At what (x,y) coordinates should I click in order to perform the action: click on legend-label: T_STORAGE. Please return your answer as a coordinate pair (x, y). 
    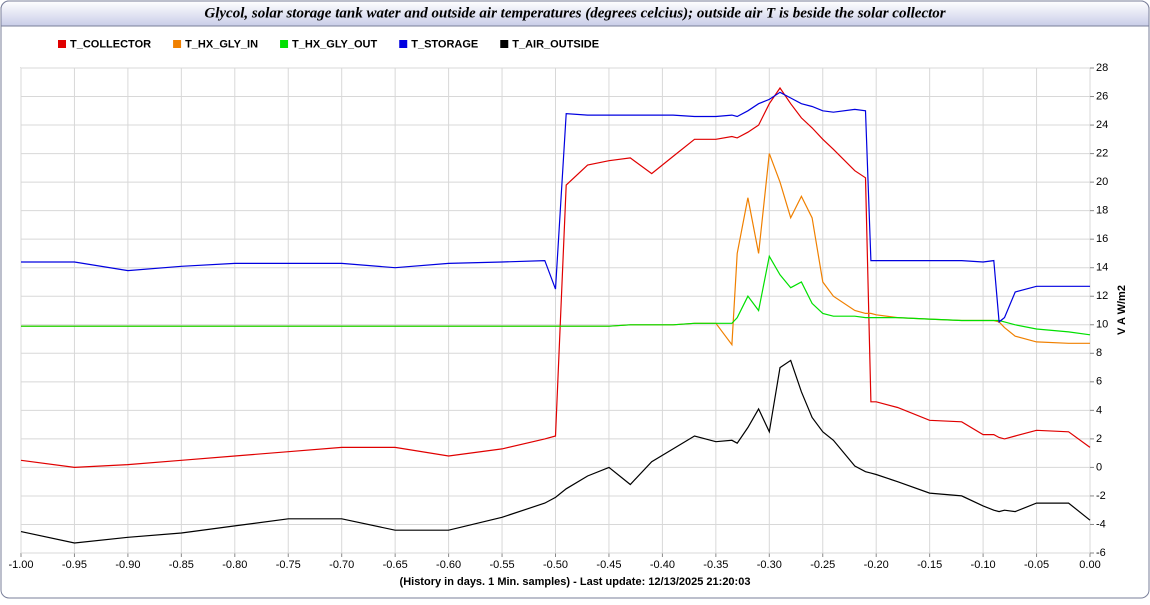
    Looking at the image, I should click on (444, 44).